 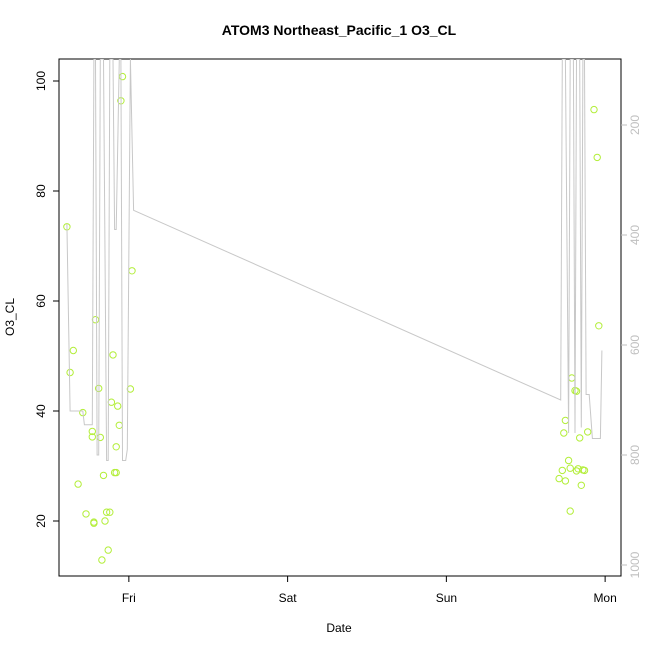 I want to click on y2-tick-label: 1000, so click(x=635, y=564).